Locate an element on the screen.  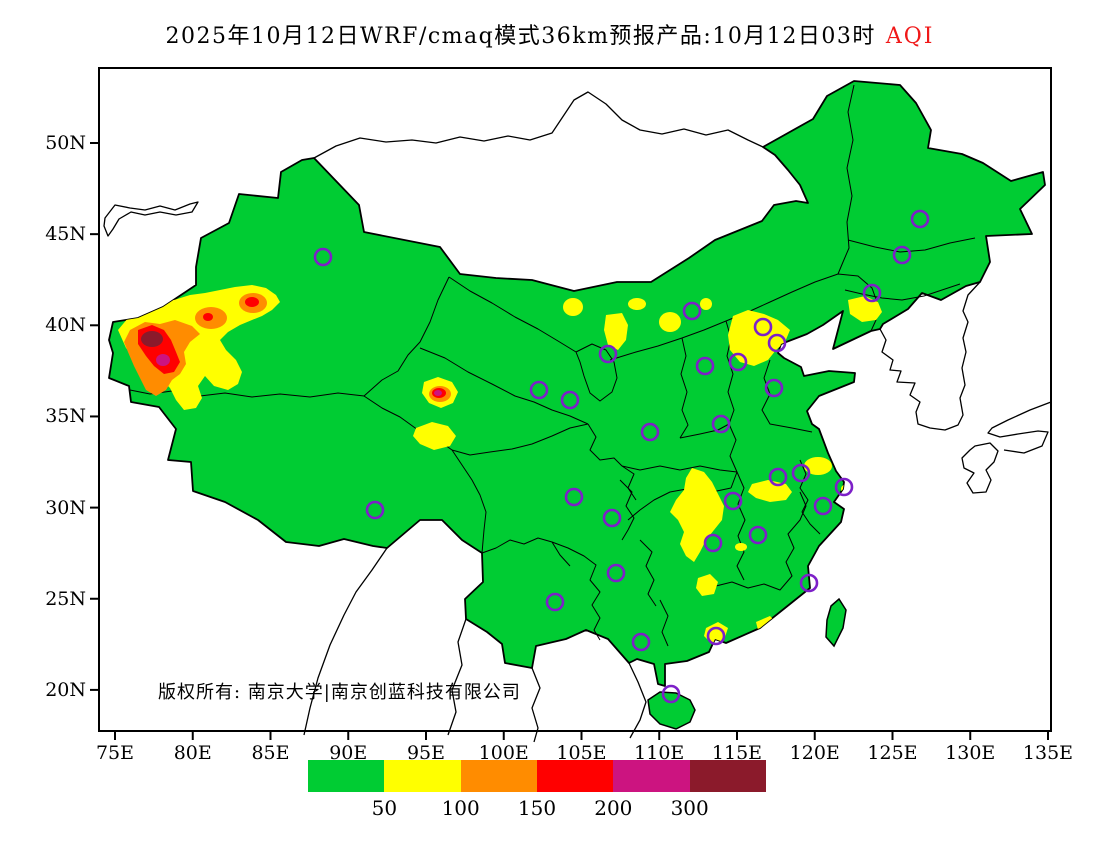
lake-balkhash is located at coordinates (151, 219).